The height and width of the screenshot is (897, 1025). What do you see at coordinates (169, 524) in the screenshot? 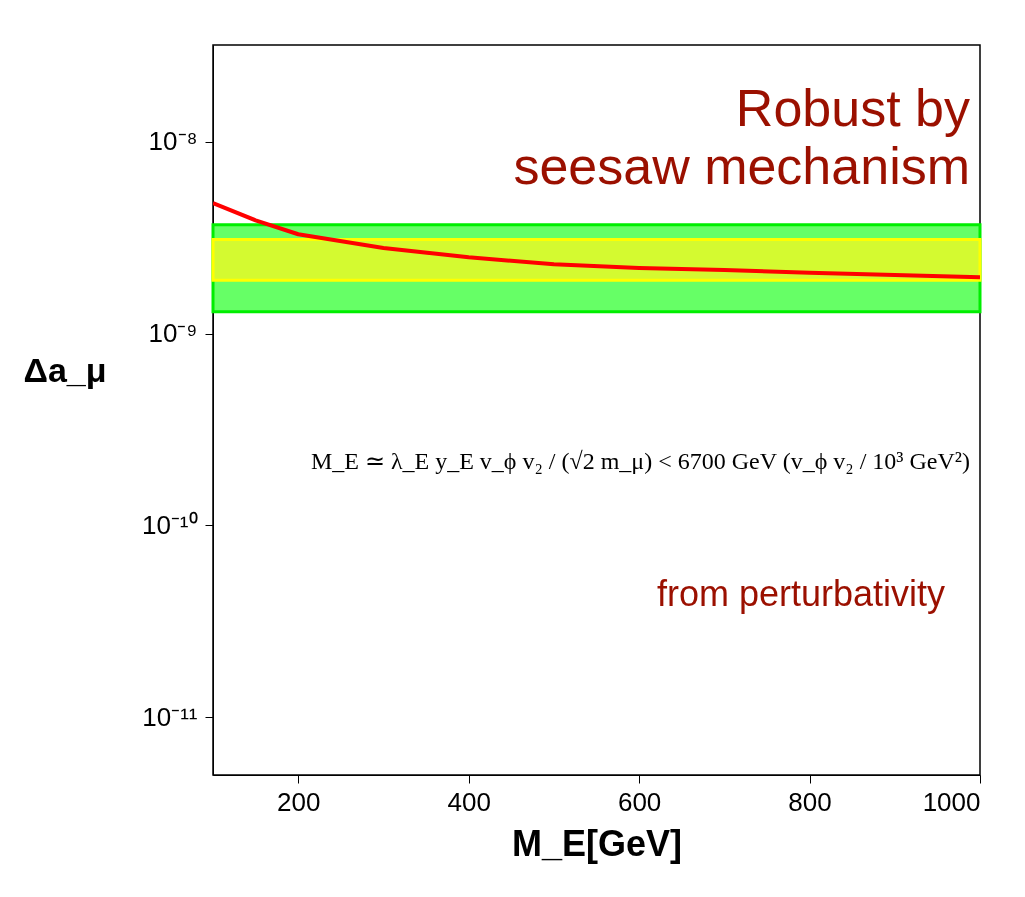
I see `y-tick-label: 10⁻¹⁰` at bounding box center [169, 524].